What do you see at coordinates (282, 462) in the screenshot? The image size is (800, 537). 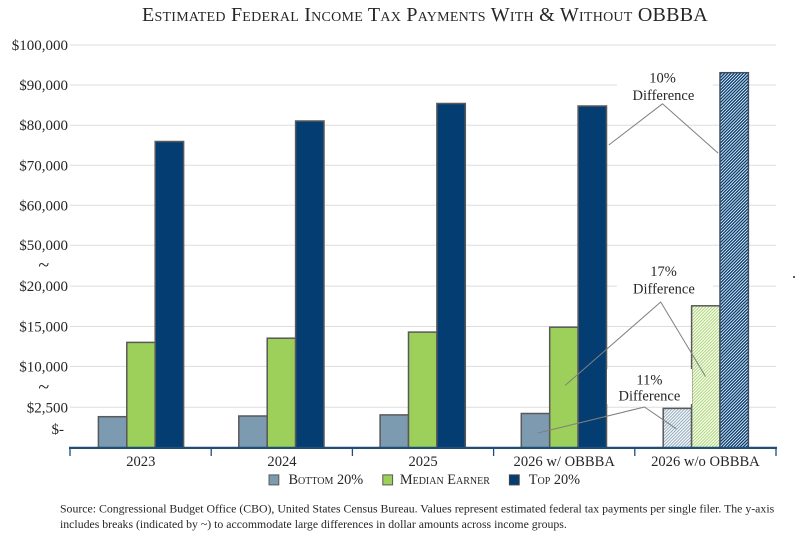 I see `svg-text: 2024` at bounding box center [282, 462].